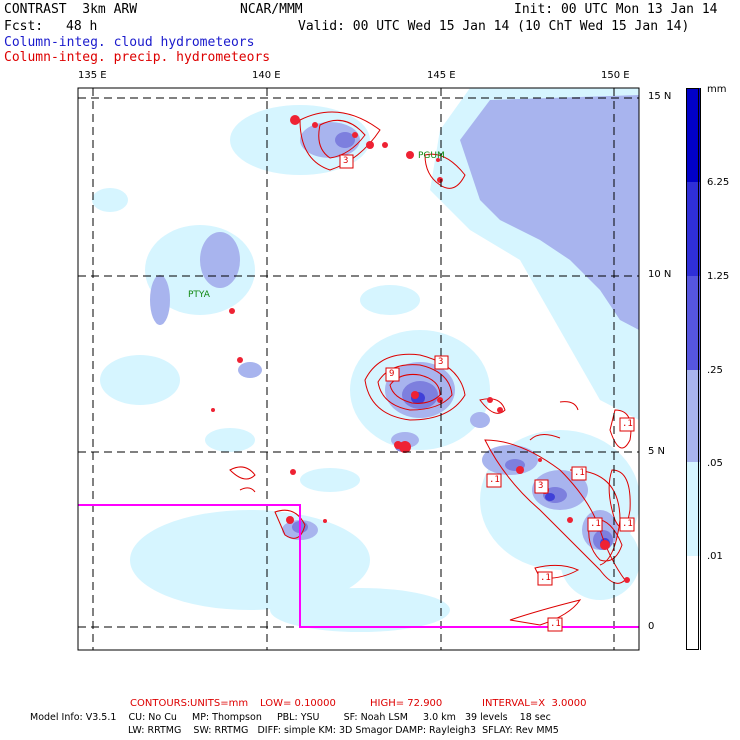 The image size is (740, 740). Describe the element at coordinates (92, 75) in the screenshot. I see `lon-label-135: 135 E` at that location.